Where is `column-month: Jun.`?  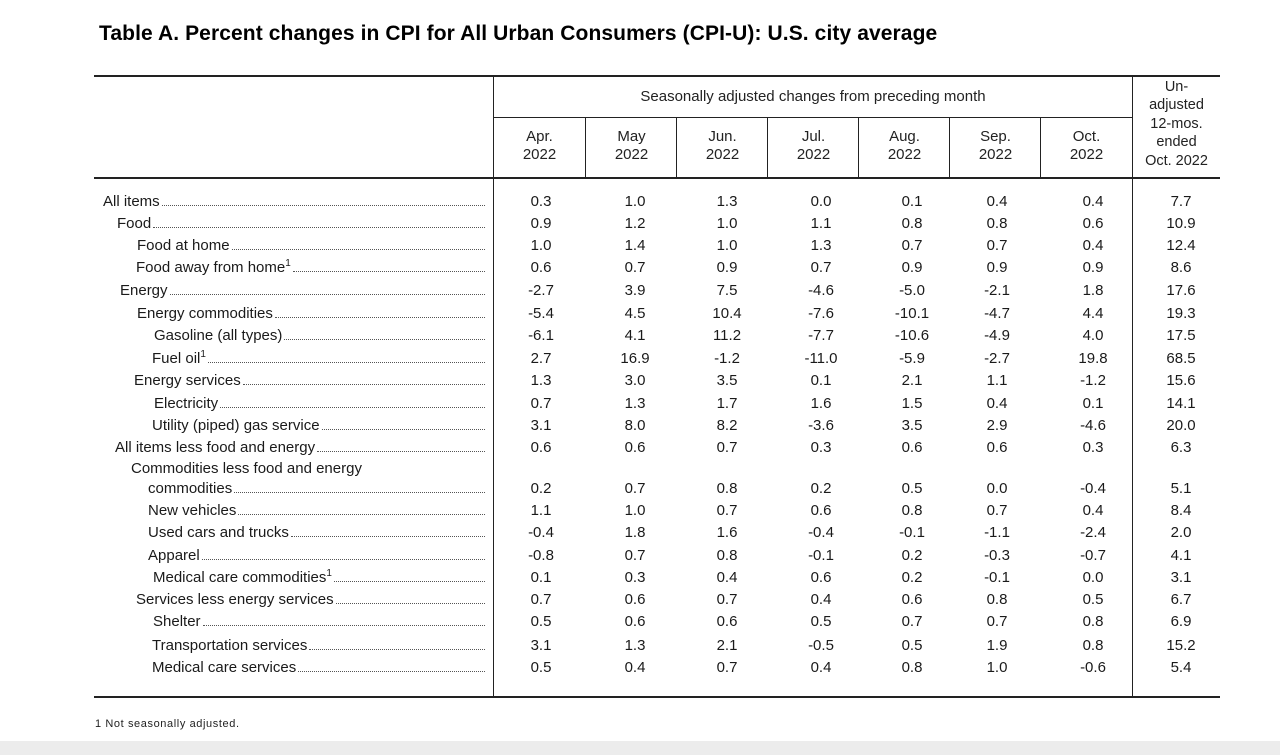 column-month: Jun. is located at coordinates (722, 136).